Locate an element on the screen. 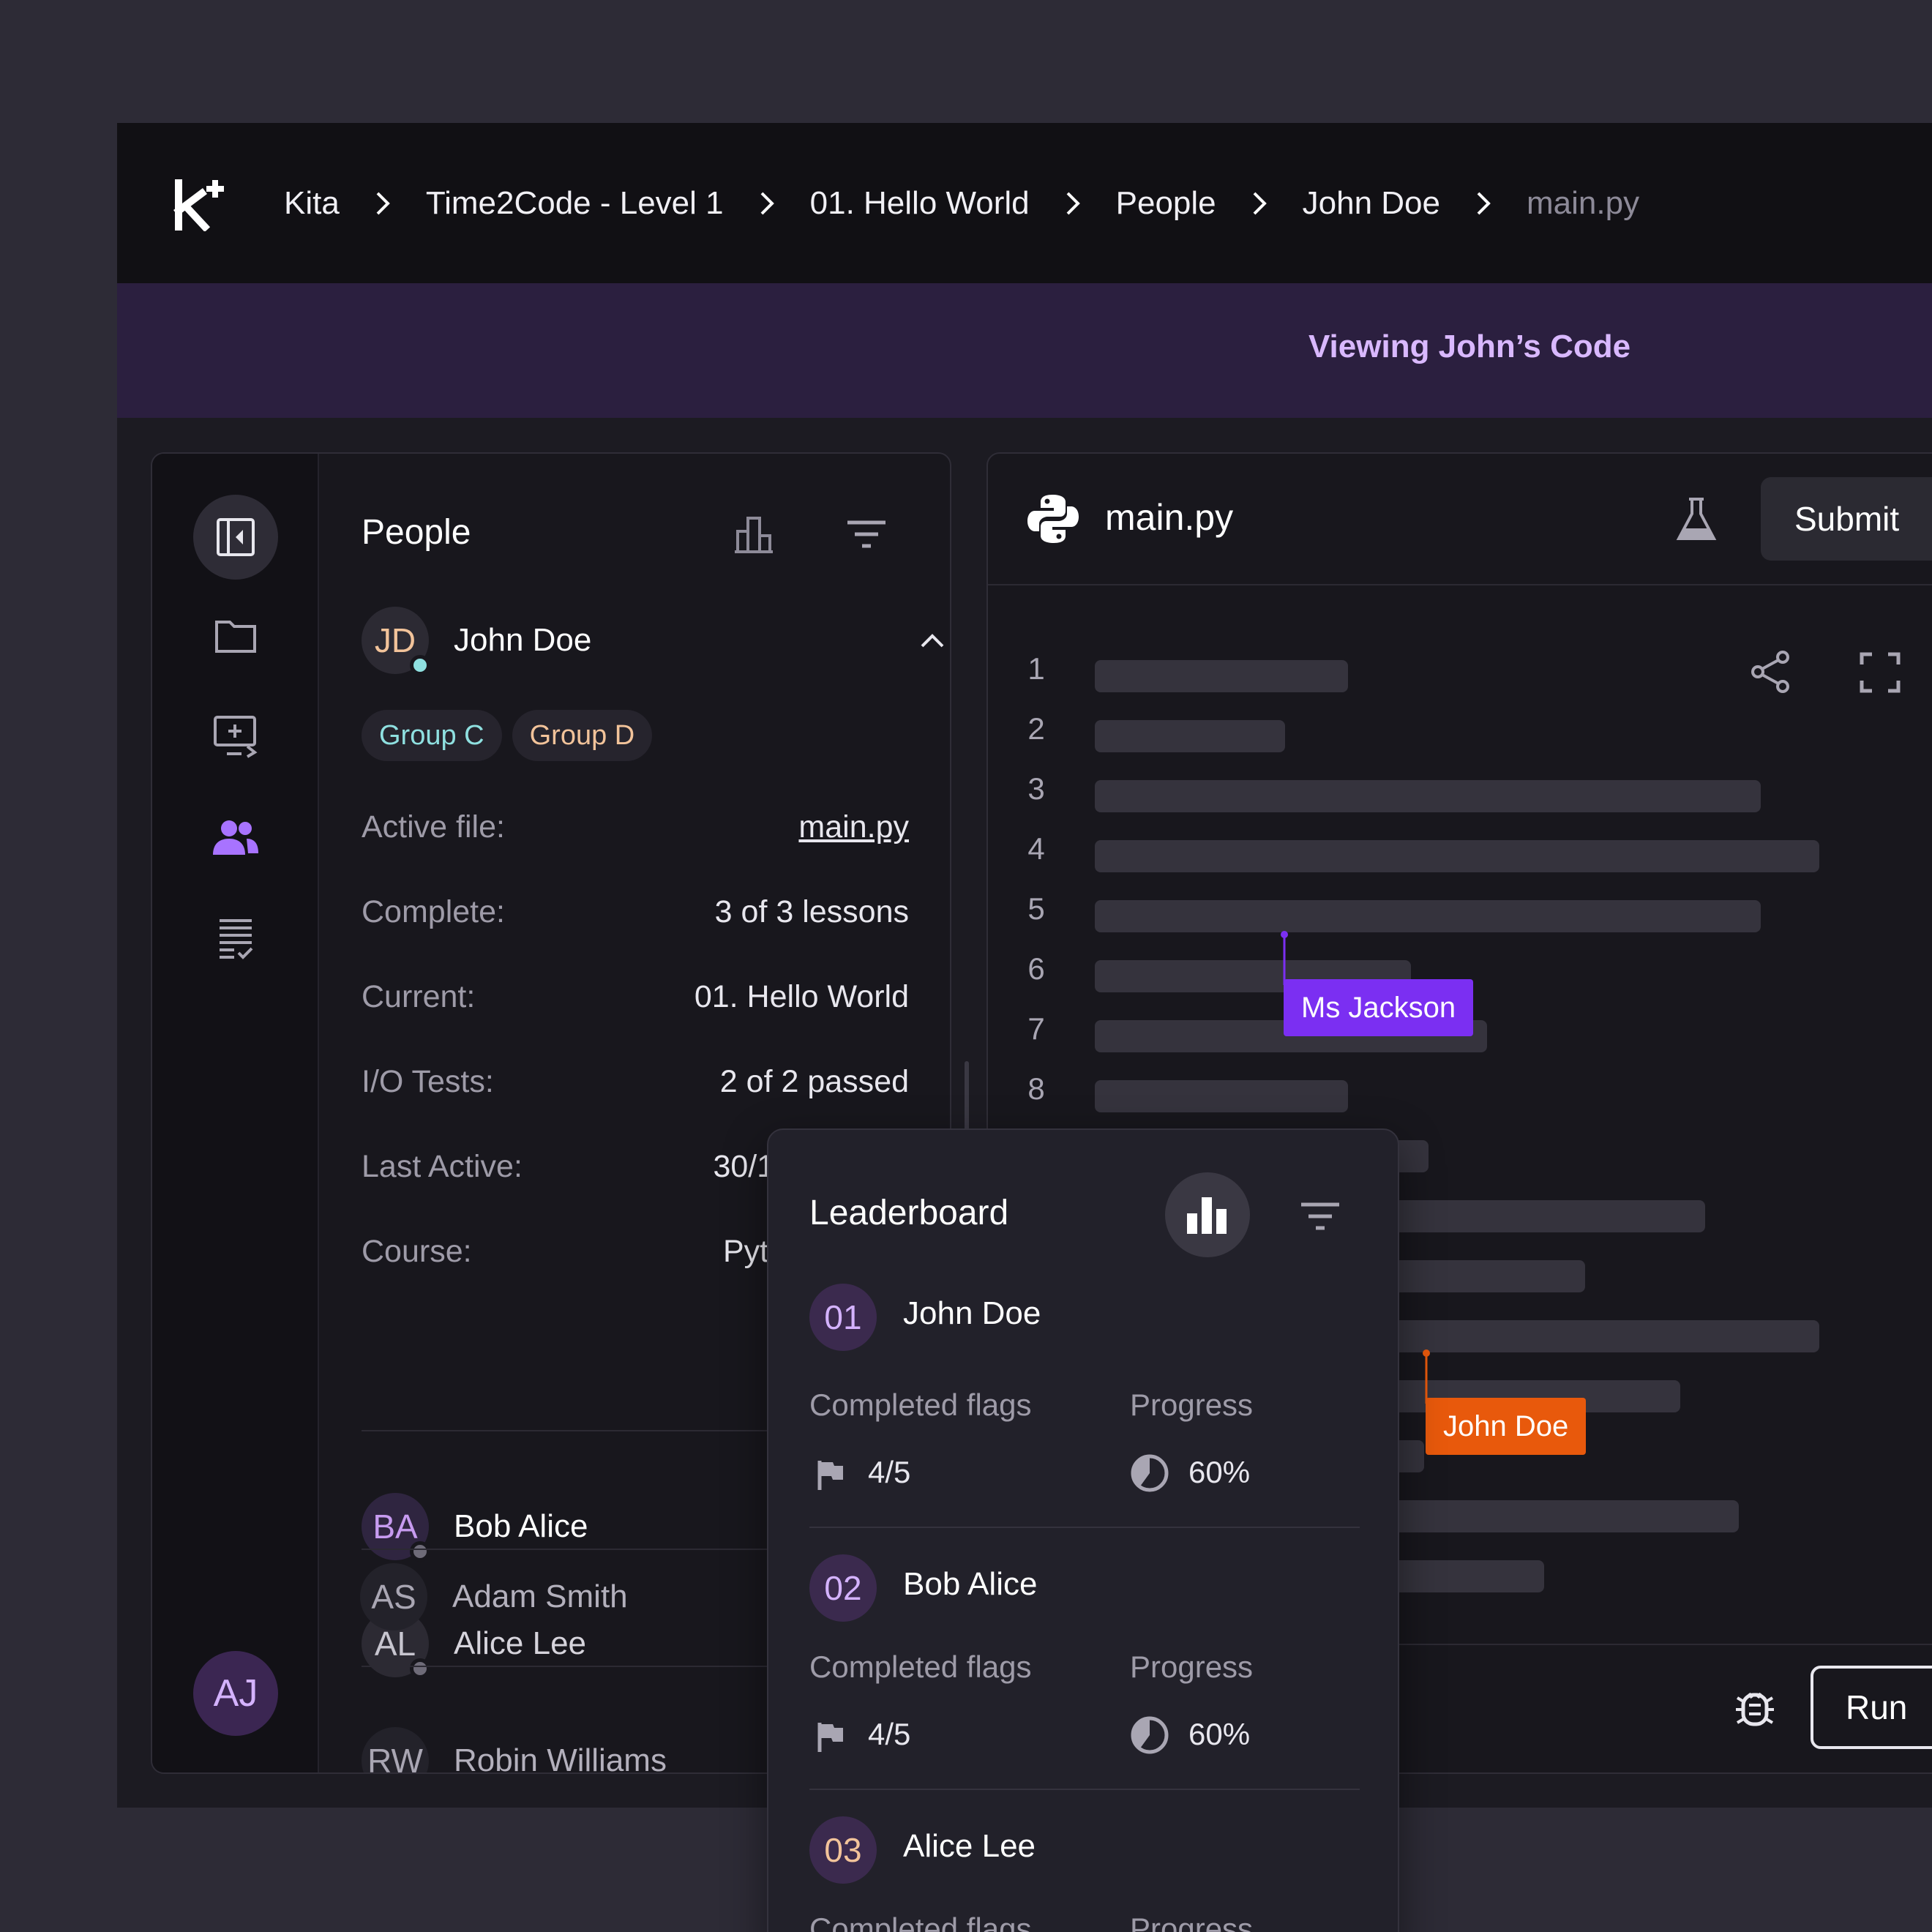 This screenshot has width=1932, height=1932. panel-collapse-icon is located at coordinates (236, 537).